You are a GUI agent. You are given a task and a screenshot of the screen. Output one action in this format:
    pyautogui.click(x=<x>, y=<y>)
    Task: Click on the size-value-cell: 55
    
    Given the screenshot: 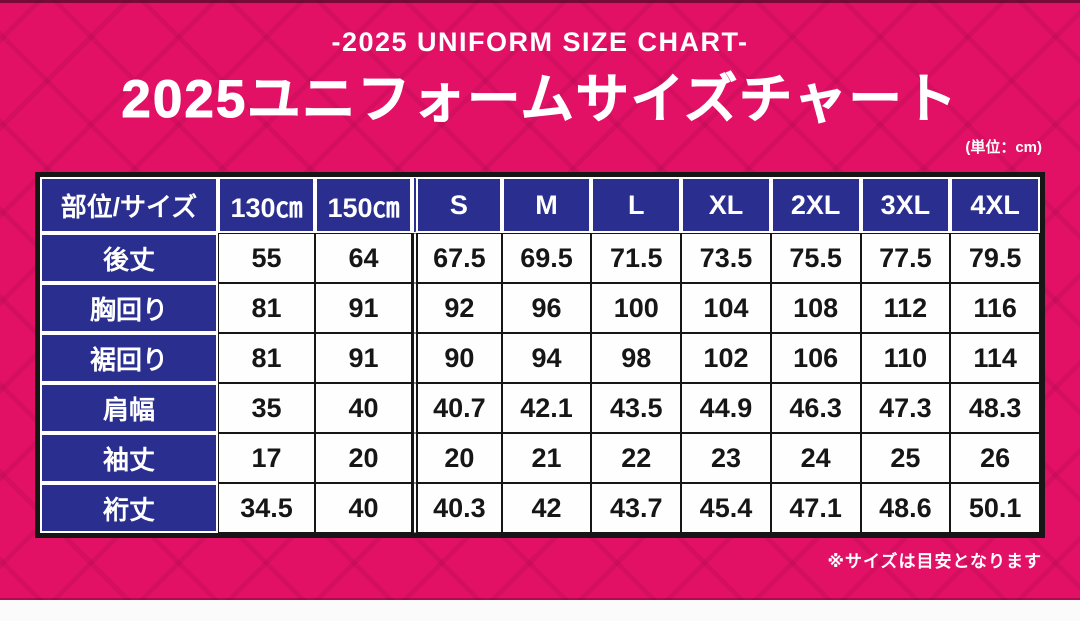 What is the action you would take?
    pyautogui.click(x=266, y=258)
    